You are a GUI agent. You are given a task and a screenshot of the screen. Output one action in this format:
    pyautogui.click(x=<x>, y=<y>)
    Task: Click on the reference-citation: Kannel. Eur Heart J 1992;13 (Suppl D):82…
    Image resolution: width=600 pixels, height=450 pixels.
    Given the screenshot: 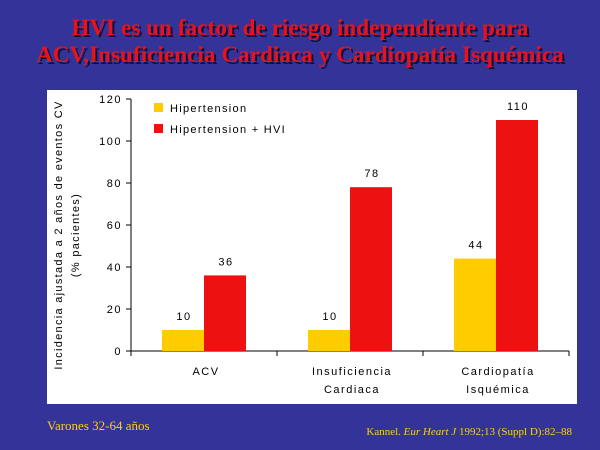 What is the action you would take?
    pyautogui.click(x=469, y=432)
    